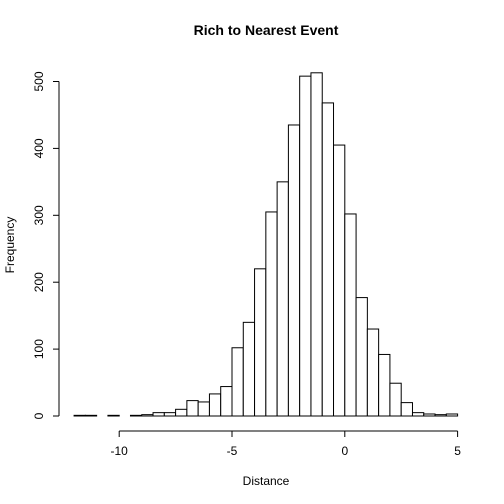  Describe the element at coordinates (344, 451) in the screenshot. I see `x-tick-label: 0` at that location.